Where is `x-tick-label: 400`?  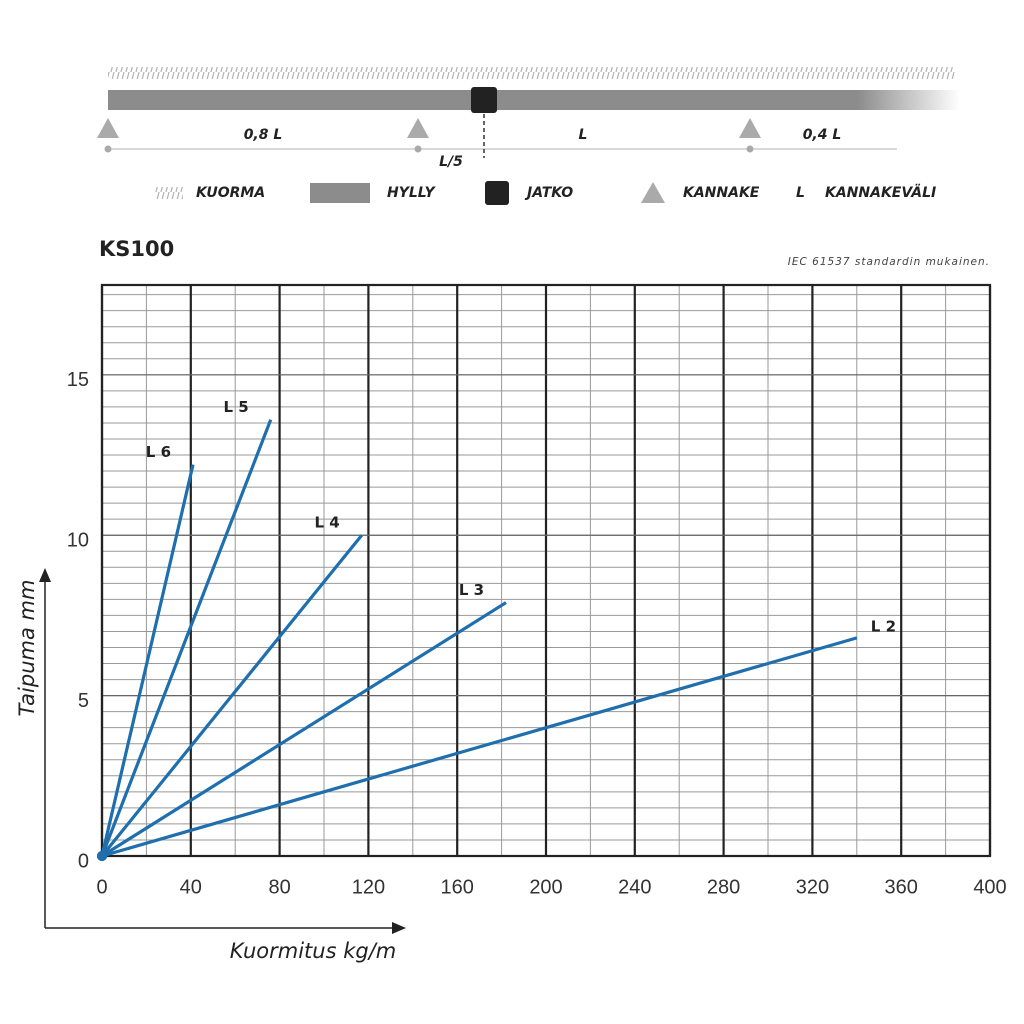 x-tick-label: 400 is located at coordinates (989, 887).